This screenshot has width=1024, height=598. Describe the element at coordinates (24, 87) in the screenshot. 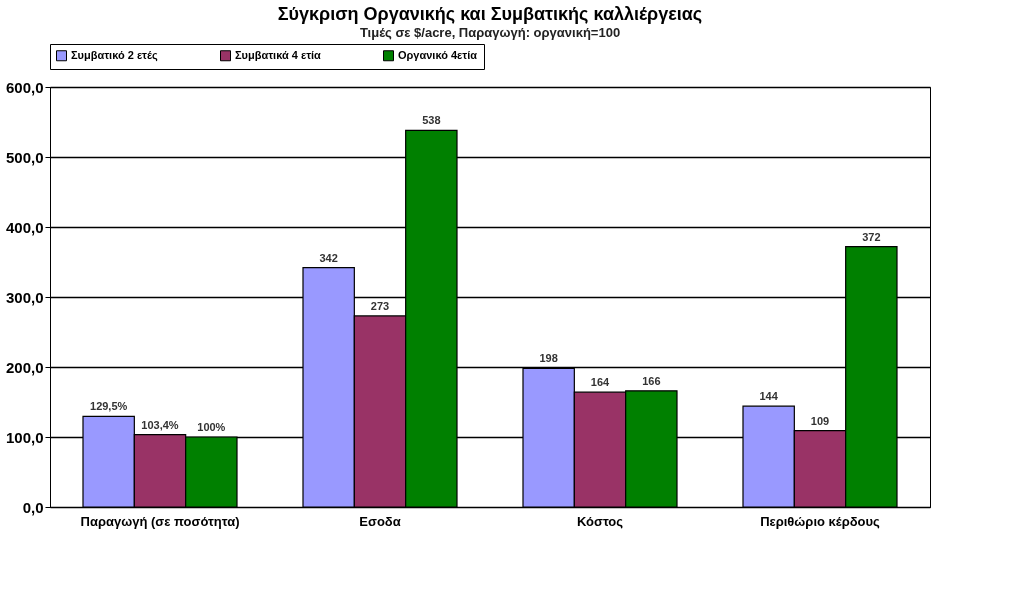

I see `y-tick-label: 600,0` at that location.